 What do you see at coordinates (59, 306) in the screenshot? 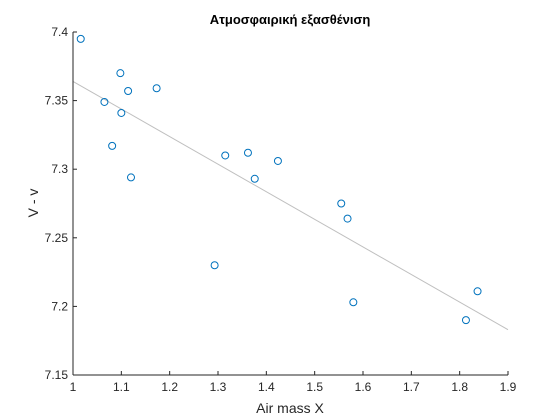
I see `y-tick-label: 7.2` at bounding box center [59, 306].